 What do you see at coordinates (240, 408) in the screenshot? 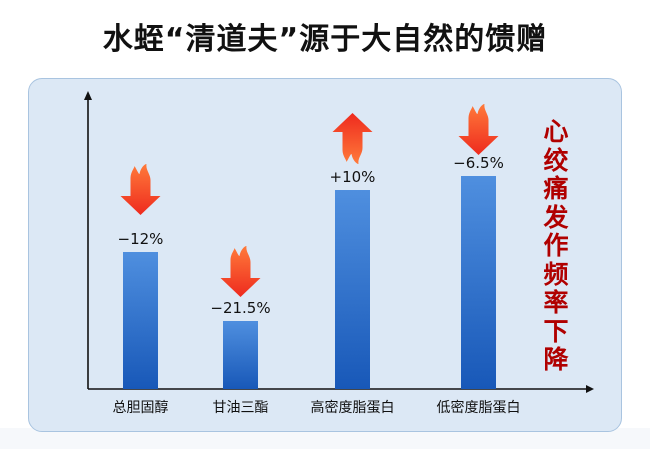
I see `category-label: 甘油三酯` at bounding box center [240, 408].